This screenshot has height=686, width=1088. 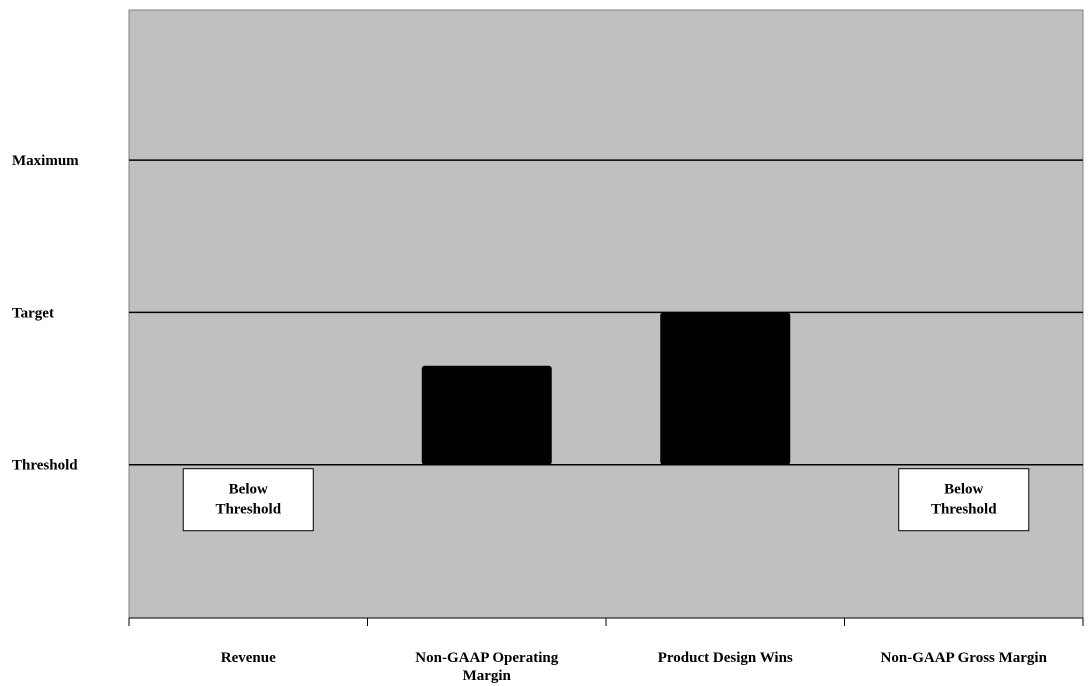 What do you see at coordinates (964, 658) in the screenshot?
I see `category-label: Non-GAAP Gross Margin` at bounding box center [964, 658].